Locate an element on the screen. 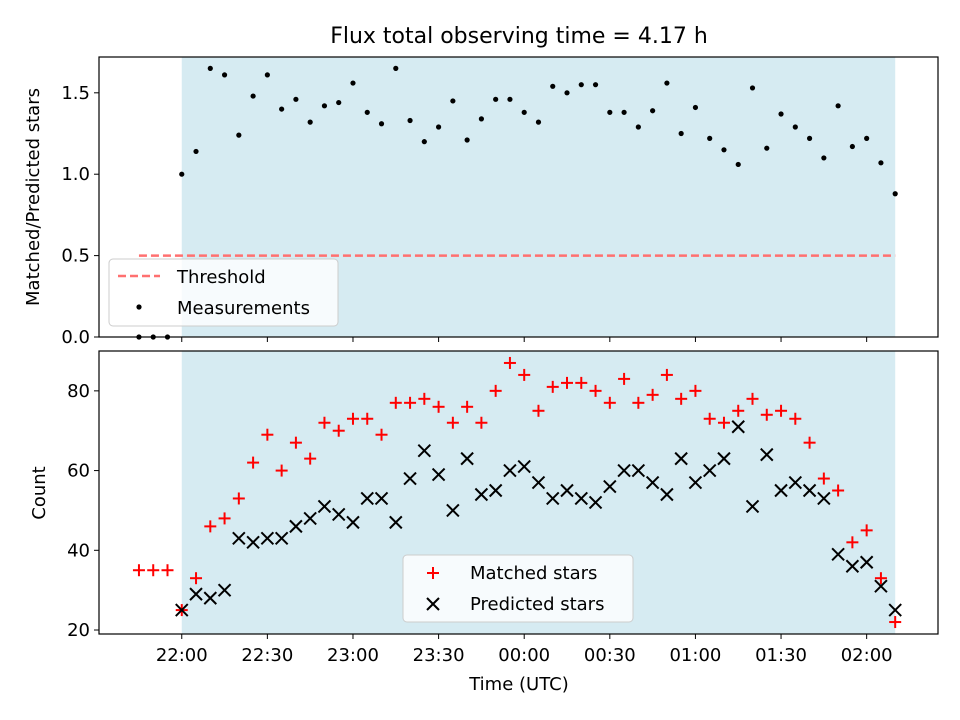 The height and width of the screenshot is (720, 960). x-tick-label: 00:30 is located at coordinates (610, 655).